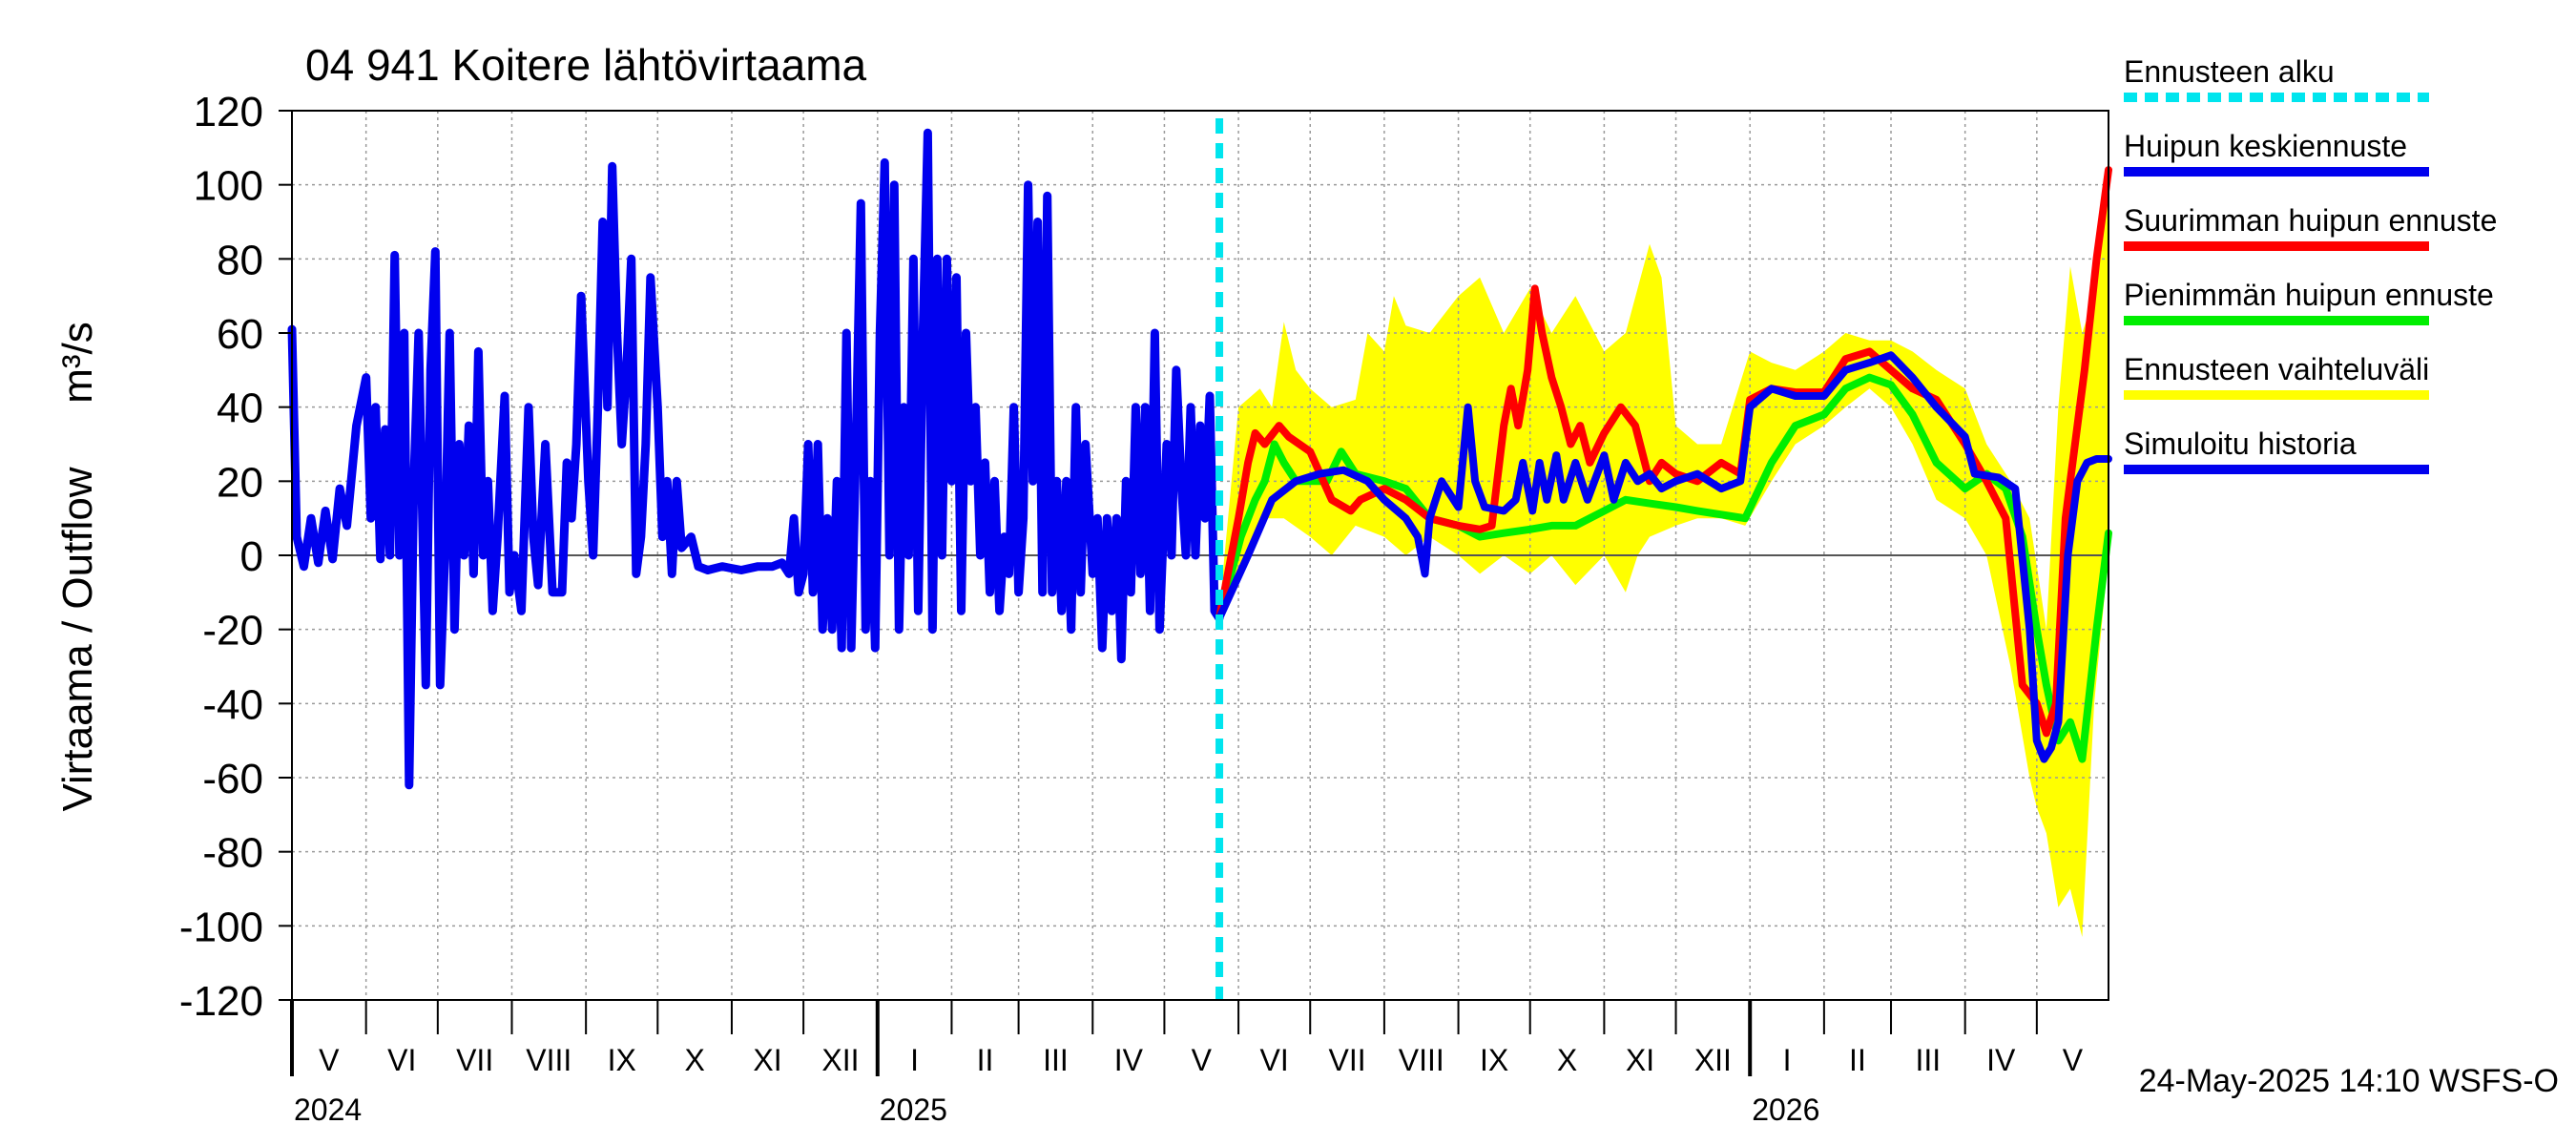 This screenshot has width=2576, height=1145. Describe the element at coordinates (2310, 220) in the screenshot. I see `legend-label-max_peak: Suurimman huipun ennuste` at that location.